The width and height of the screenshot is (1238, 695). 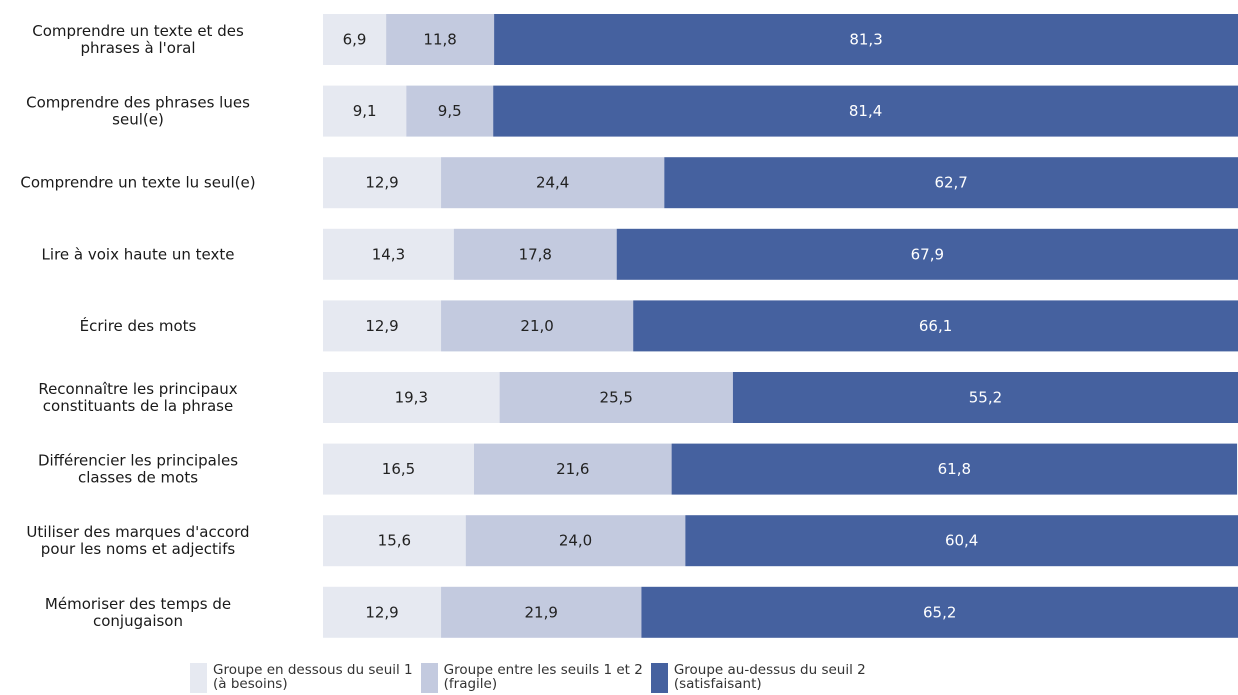 What do you see at coordinates (138, 254) in the screenshot?
I see `category-label: Lire à voix haute un texte` at bounding box center [138, 254].